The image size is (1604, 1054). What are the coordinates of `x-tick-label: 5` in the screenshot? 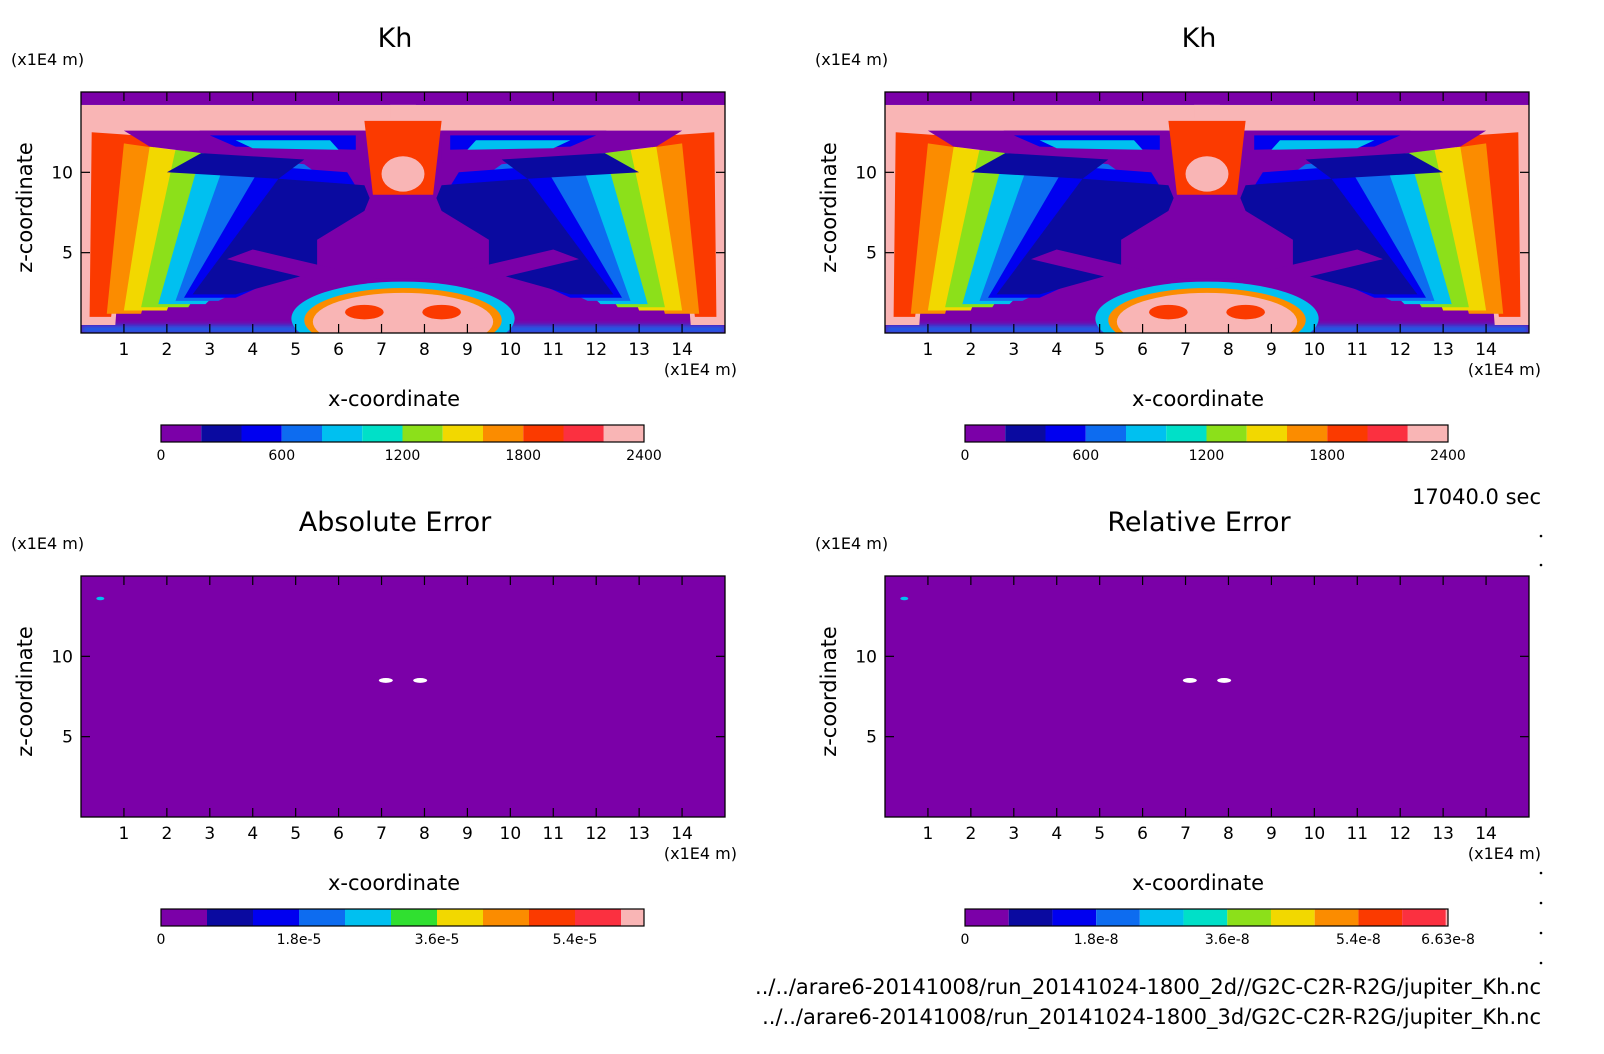 It's located at (295, 350).